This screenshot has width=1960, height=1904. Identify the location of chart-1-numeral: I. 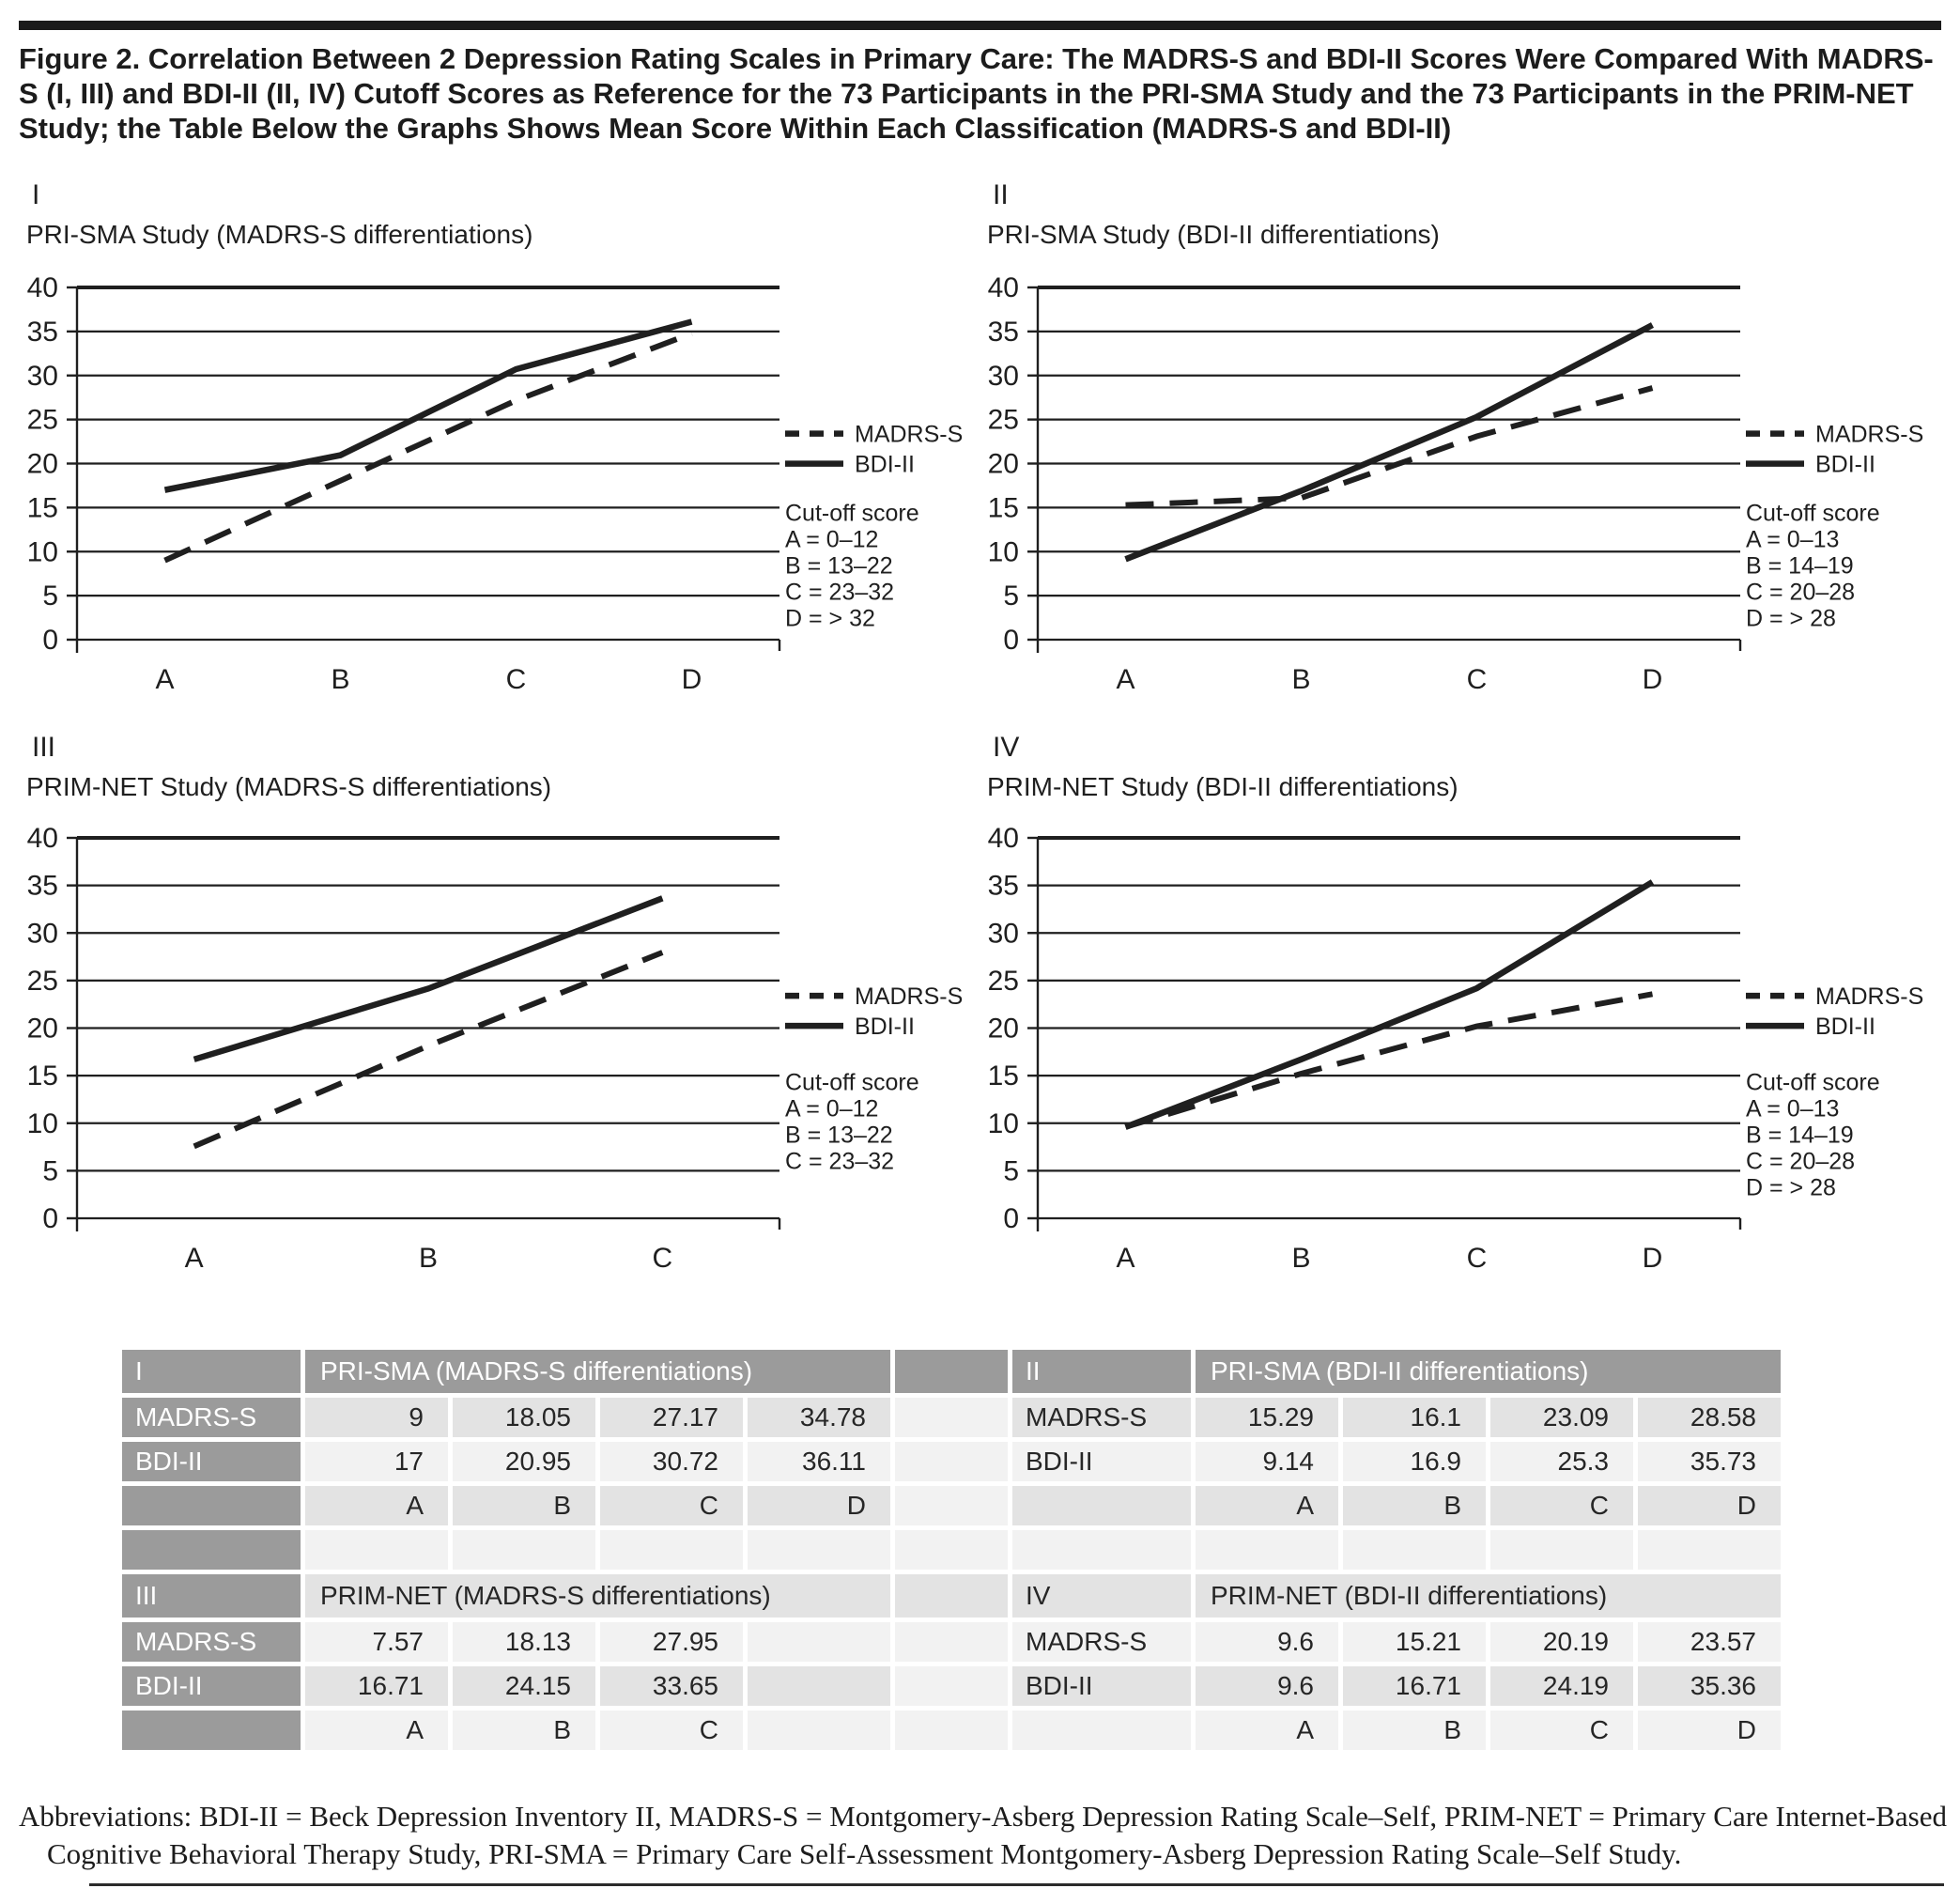
(36, 194).